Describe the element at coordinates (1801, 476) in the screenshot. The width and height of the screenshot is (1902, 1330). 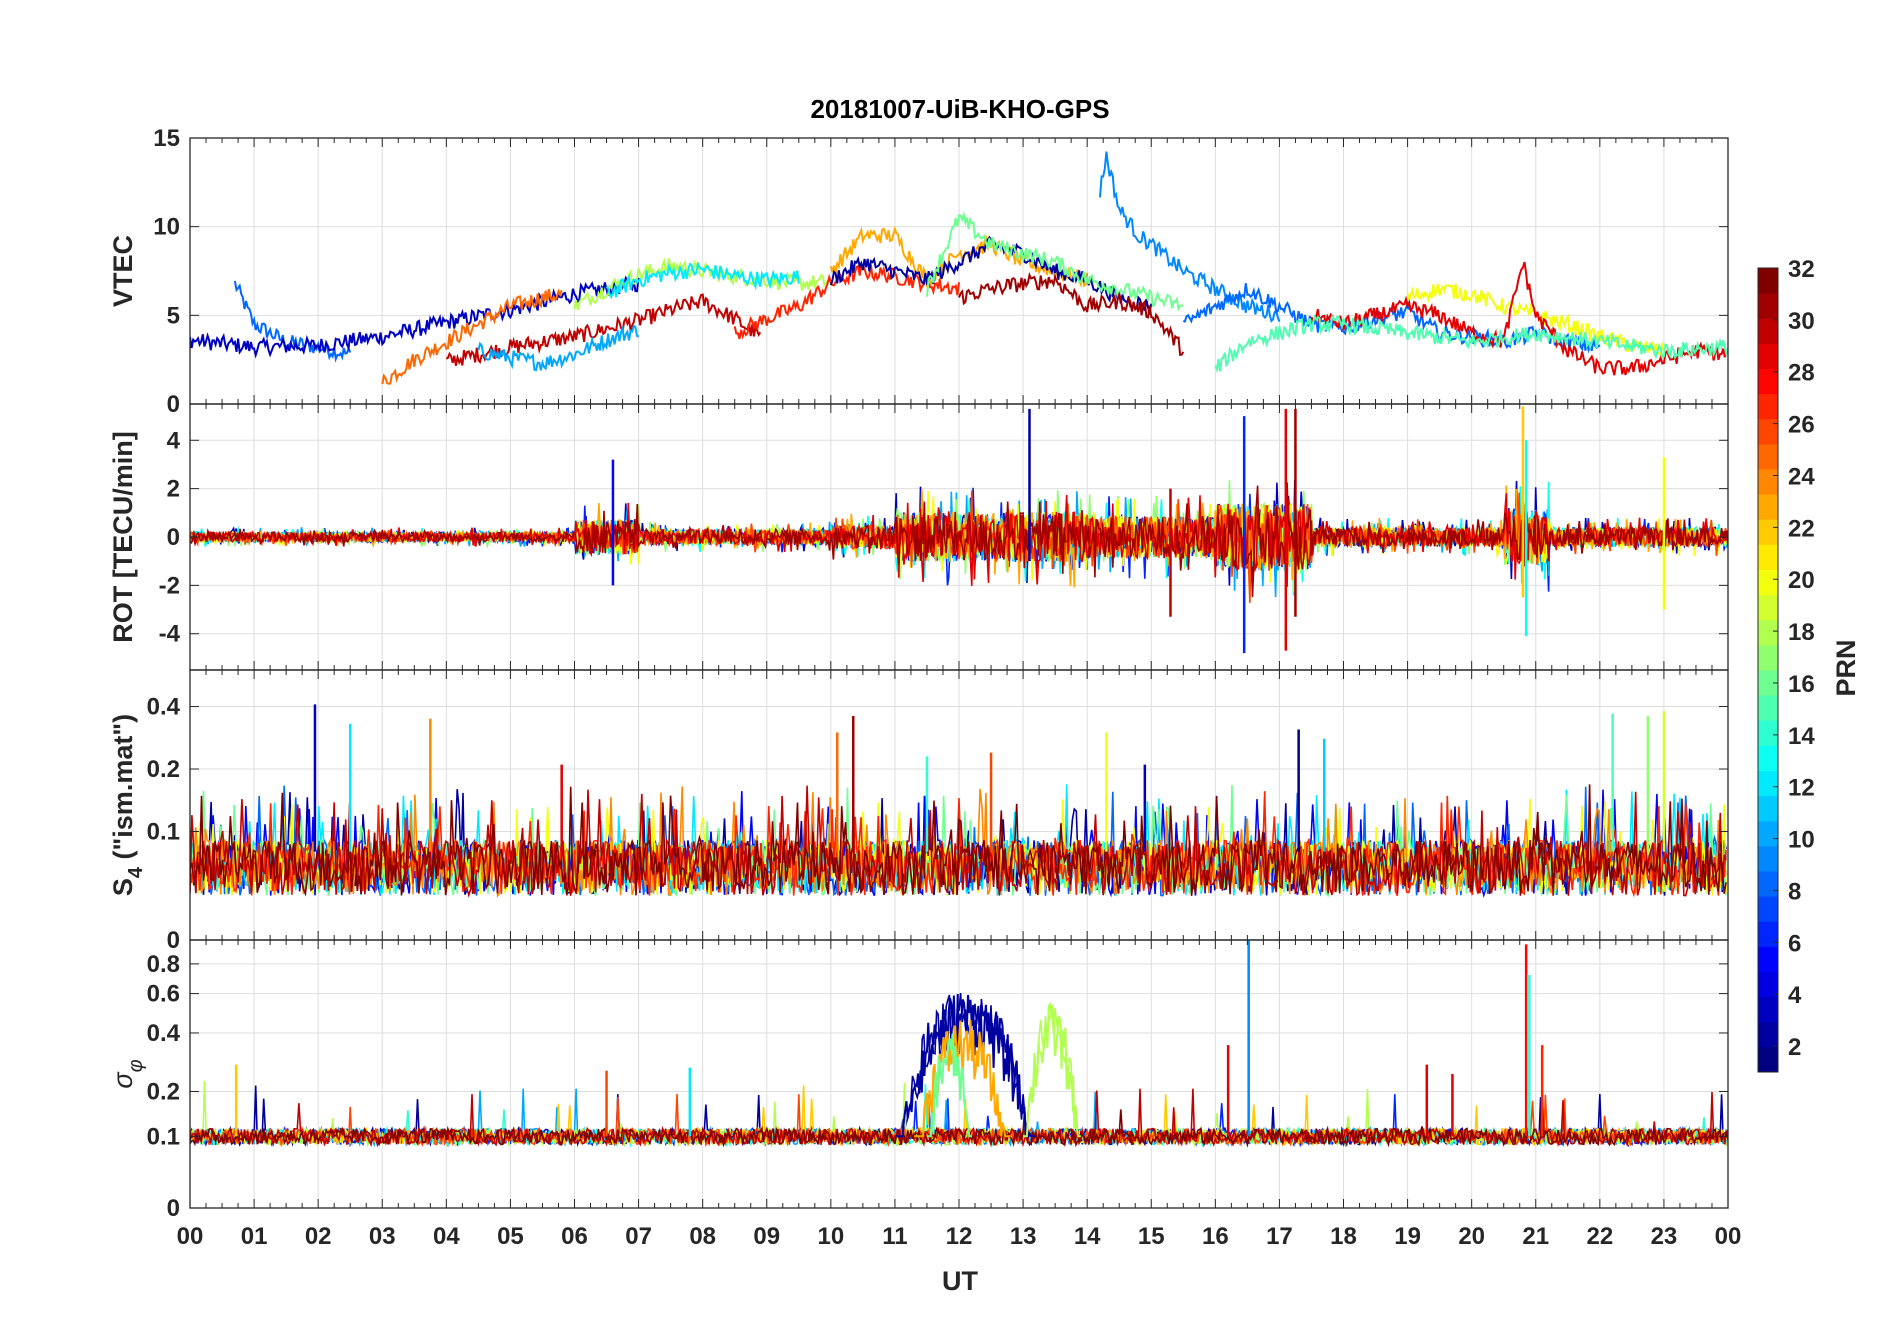
I see `colorbar-tick-label: 24` at that location.